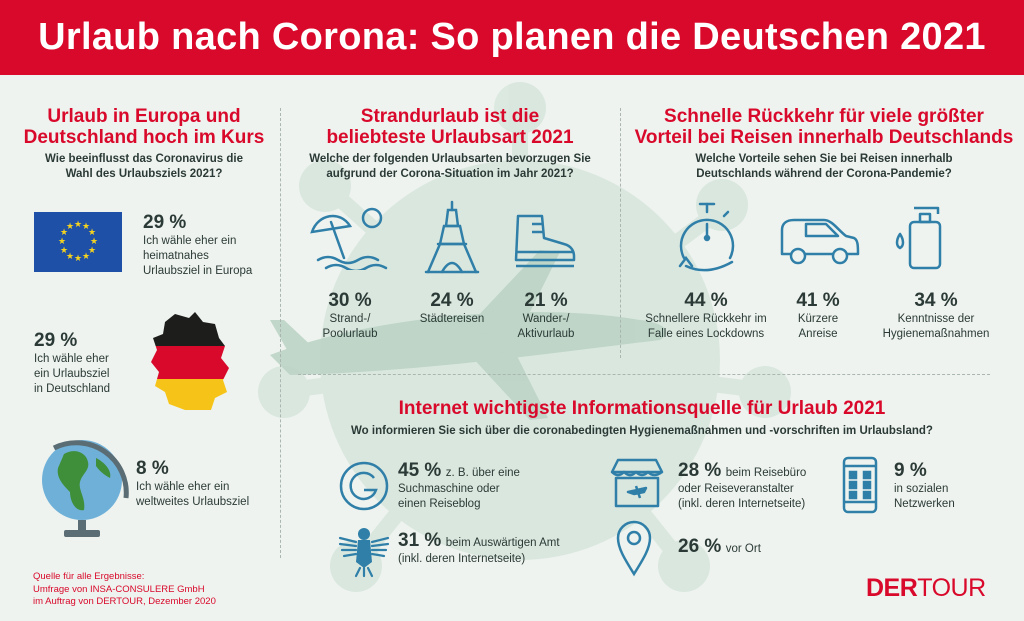  I want to click on search-engine-g-icon, so click(364, 486).